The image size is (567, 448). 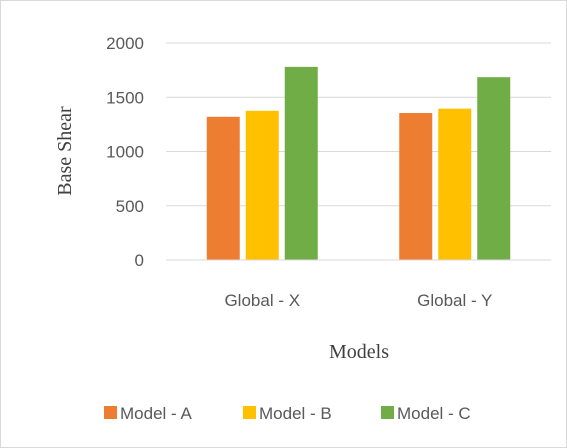 What do you see at coordinates (156, 413) in the screenshot?
I see `legend-label: Model - A` at bounding box center [156, 413].